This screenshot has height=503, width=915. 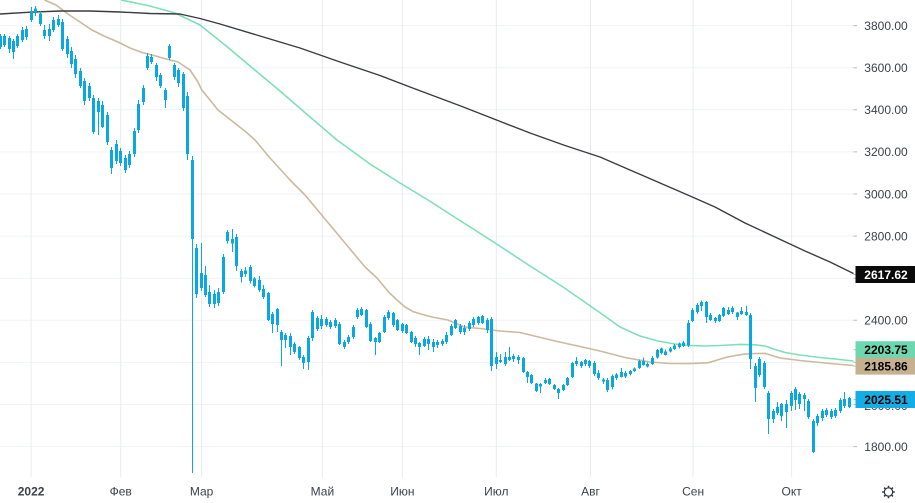 What do you see at coordinates (886, 236) in the screenshot?
I see `svg-text: 2800.00` at bounding box center [886, 236].